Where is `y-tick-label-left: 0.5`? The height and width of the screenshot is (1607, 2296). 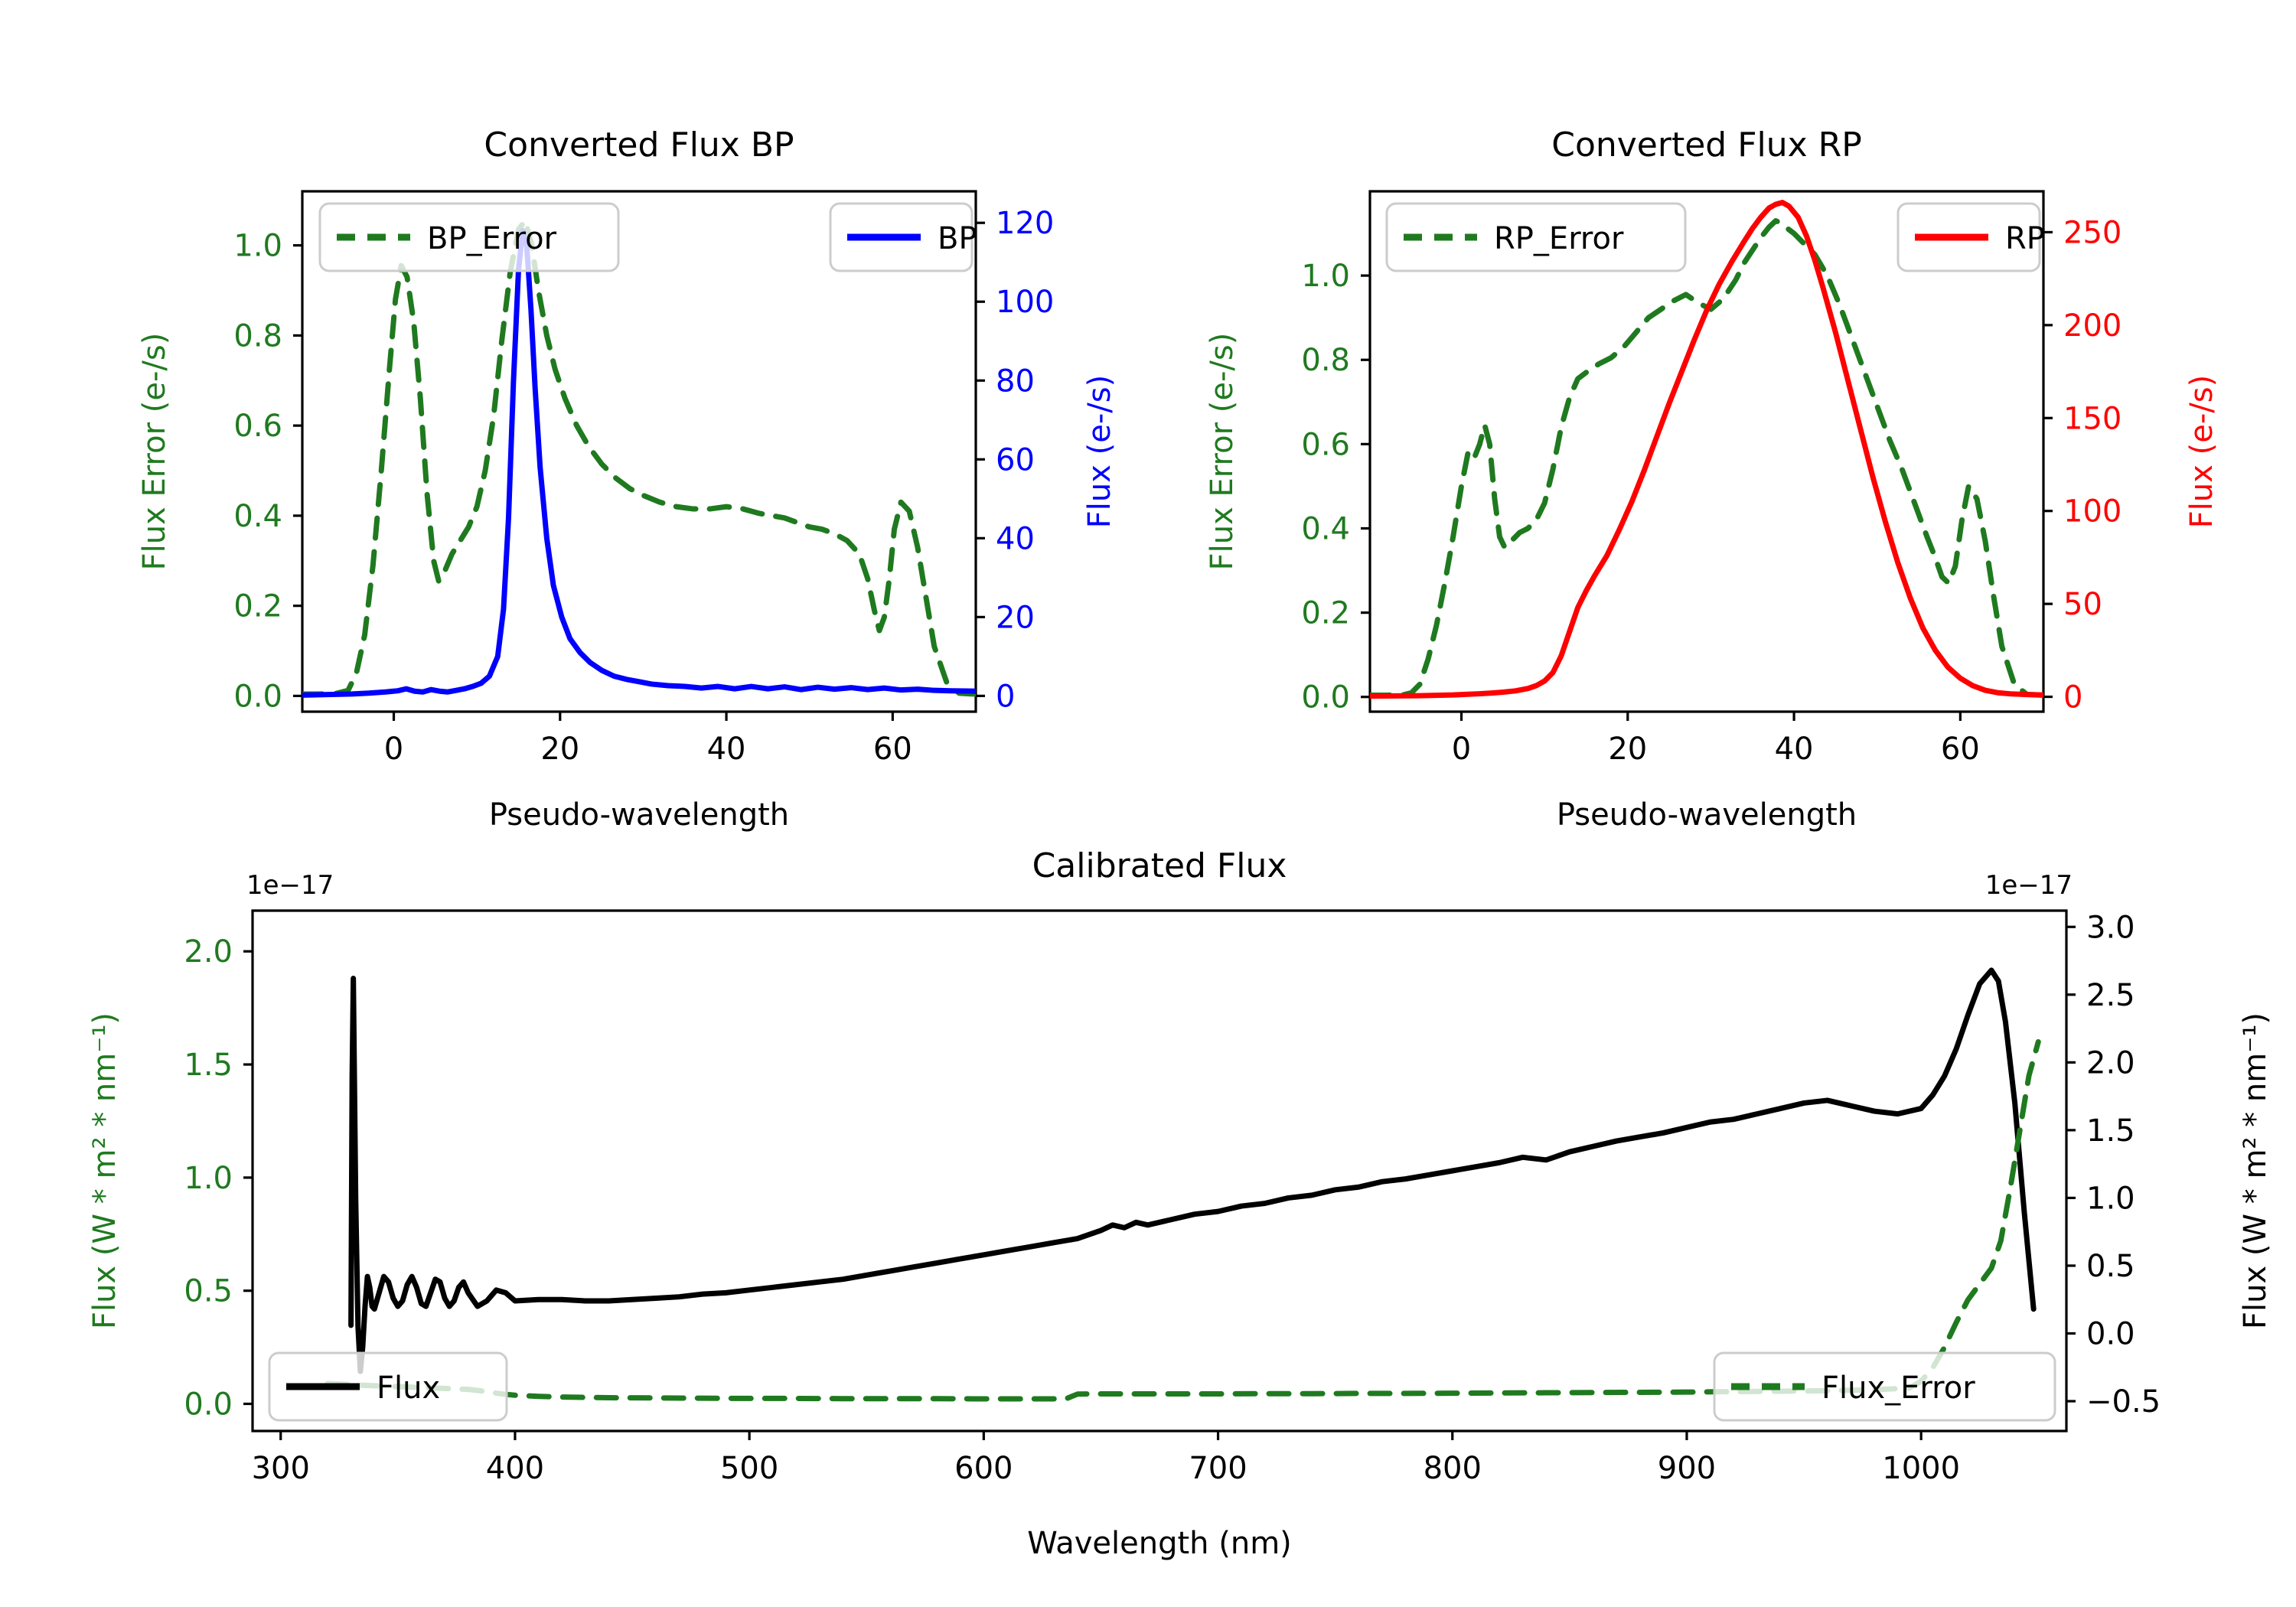
y-tick-label-left: 0.5 is located at coordinates (208, 1291).